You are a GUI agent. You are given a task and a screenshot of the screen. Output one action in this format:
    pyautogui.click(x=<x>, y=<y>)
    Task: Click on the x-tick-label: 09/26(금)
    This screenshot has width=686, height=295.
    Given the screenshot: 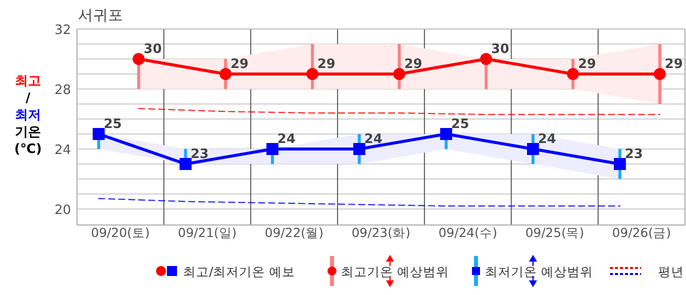 What is the action you would take?
    pyautogui.click(x=641, y=232)
    